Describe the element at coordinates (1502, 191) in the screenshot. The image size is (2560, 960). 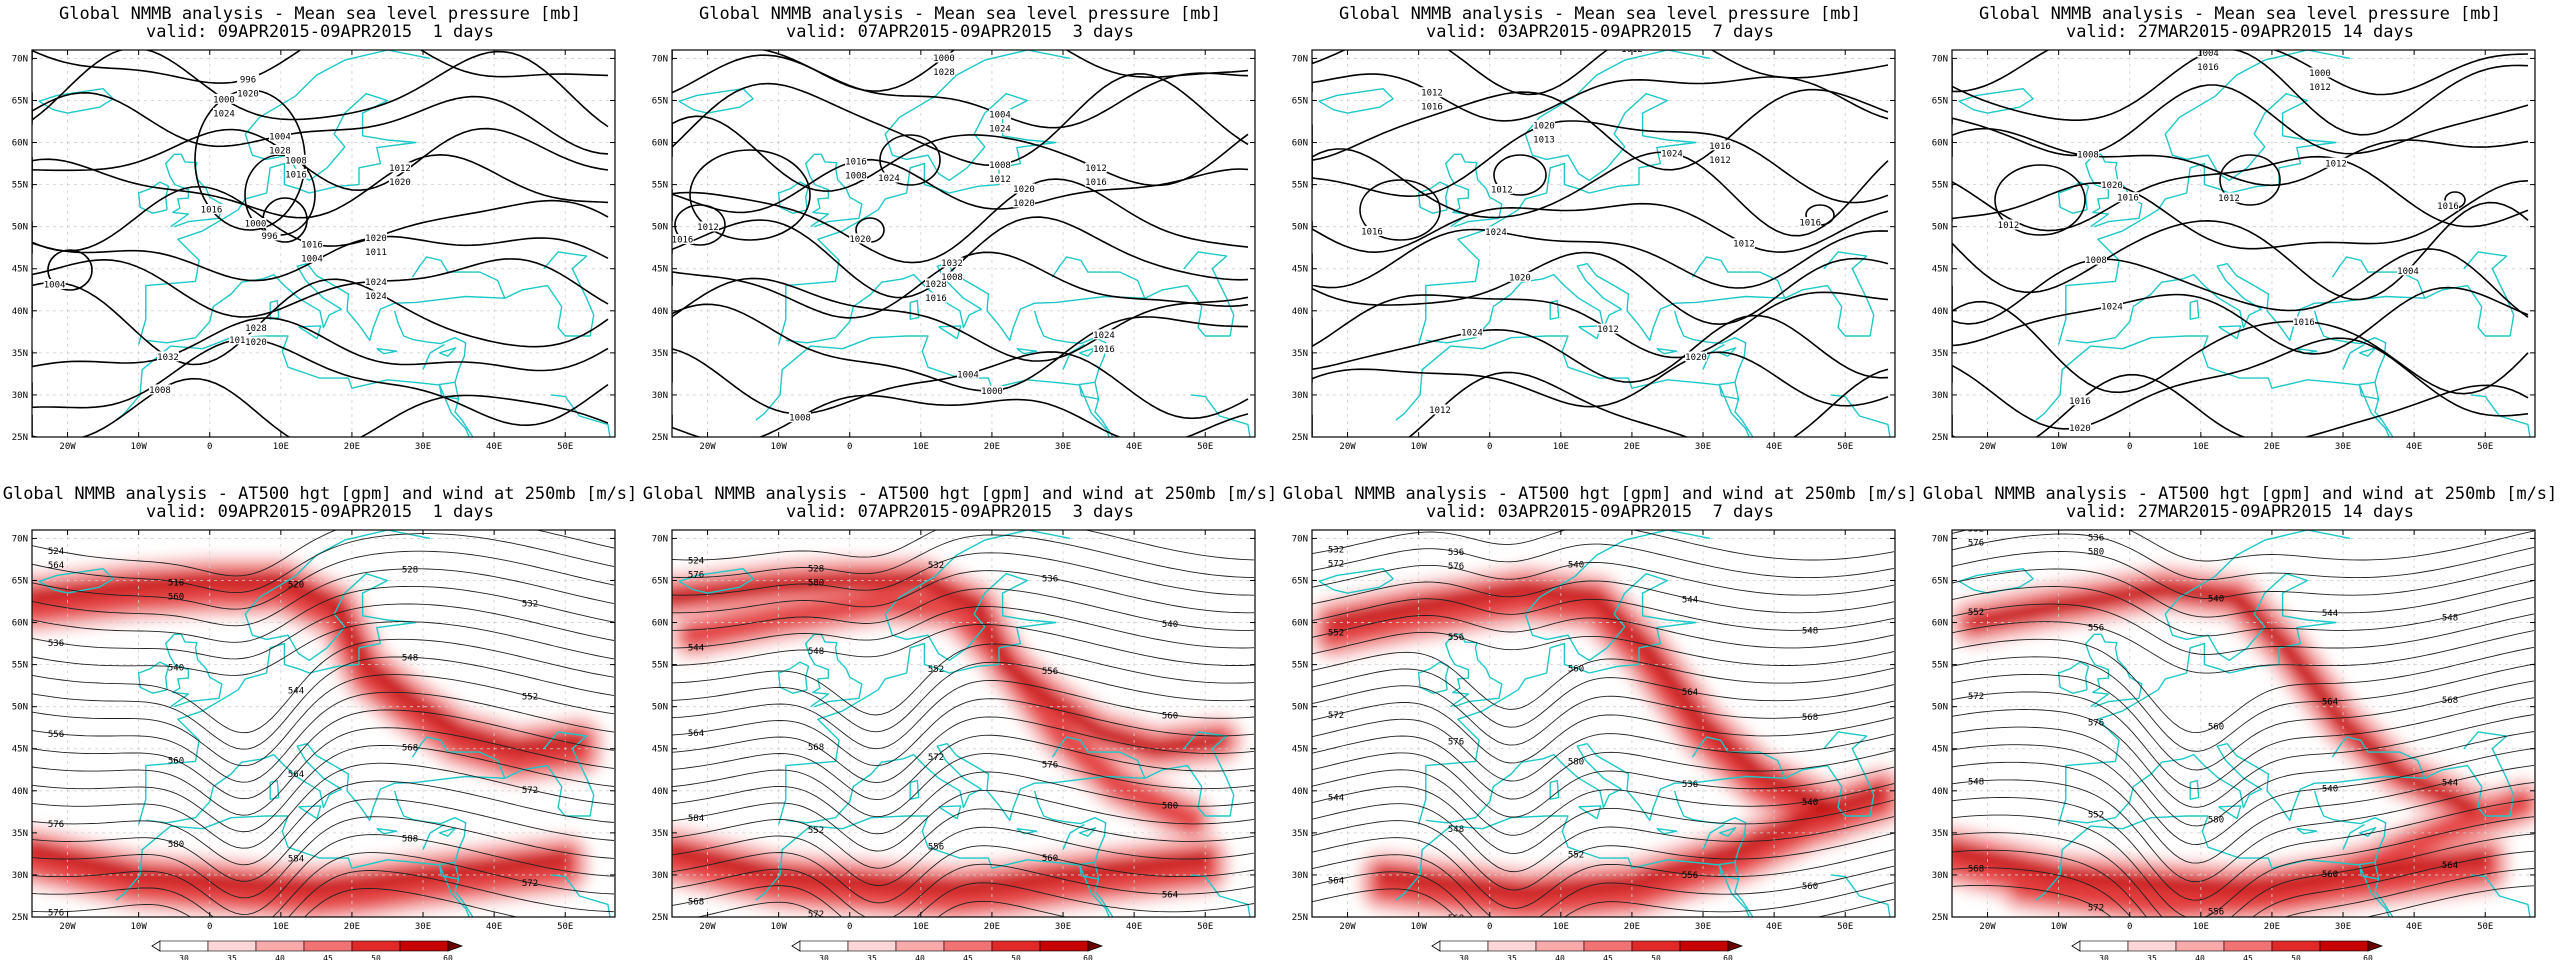
I see `contour-label: 1012` at that location.